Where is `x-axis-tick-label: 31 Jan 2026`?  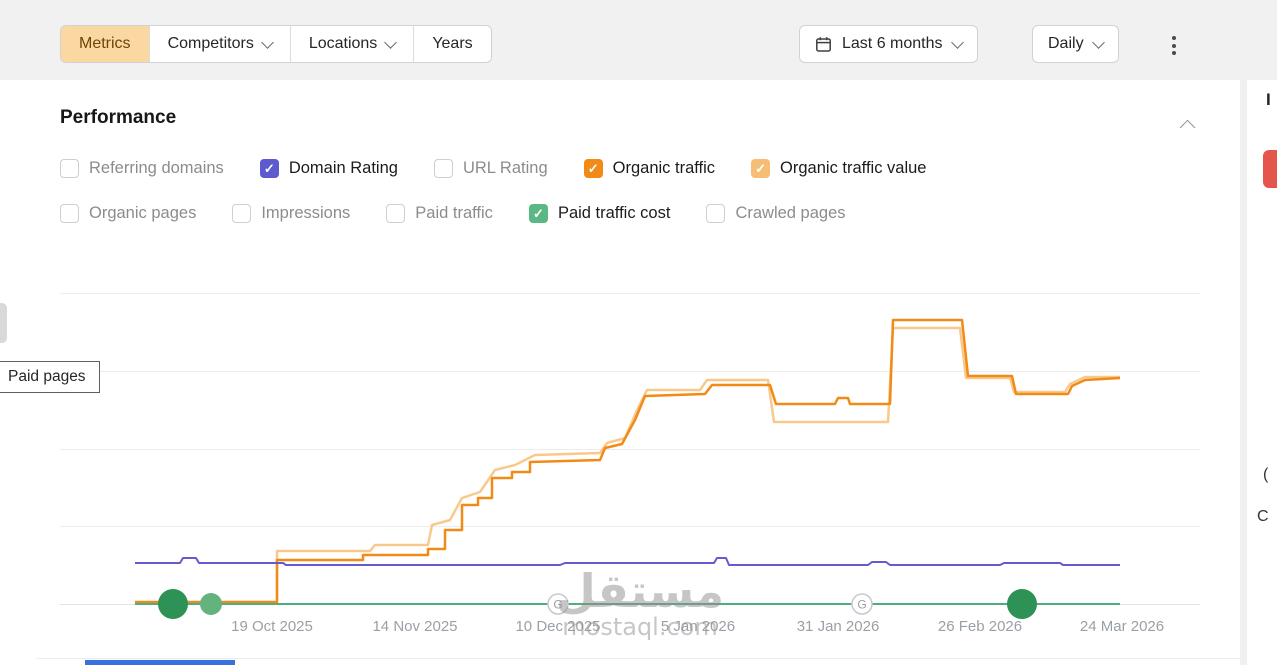 x-axis-tick-label: 31 Jan 2026 is located at coordinates (838, 626).